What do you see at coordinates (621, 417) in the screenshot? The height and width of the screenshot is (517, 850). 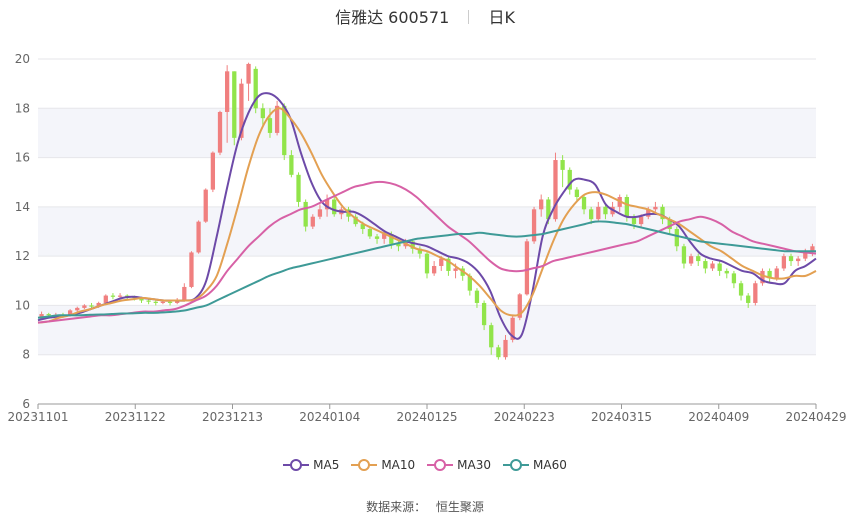 I see `x-tick-label: 20240315` at bounding box center [621, 417].